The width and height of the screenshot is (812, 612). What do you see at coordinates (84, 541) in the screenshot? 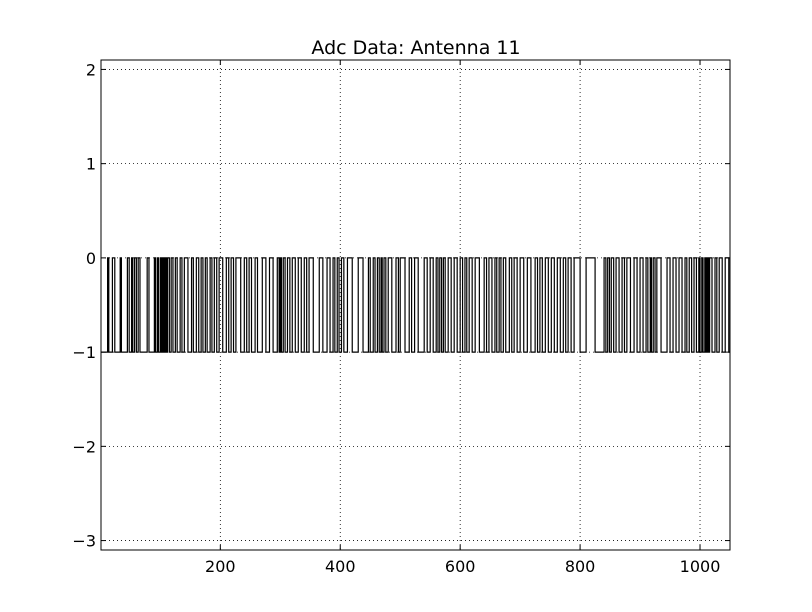
I see `y-tick-label: −3` at bounding box center [84, 541].